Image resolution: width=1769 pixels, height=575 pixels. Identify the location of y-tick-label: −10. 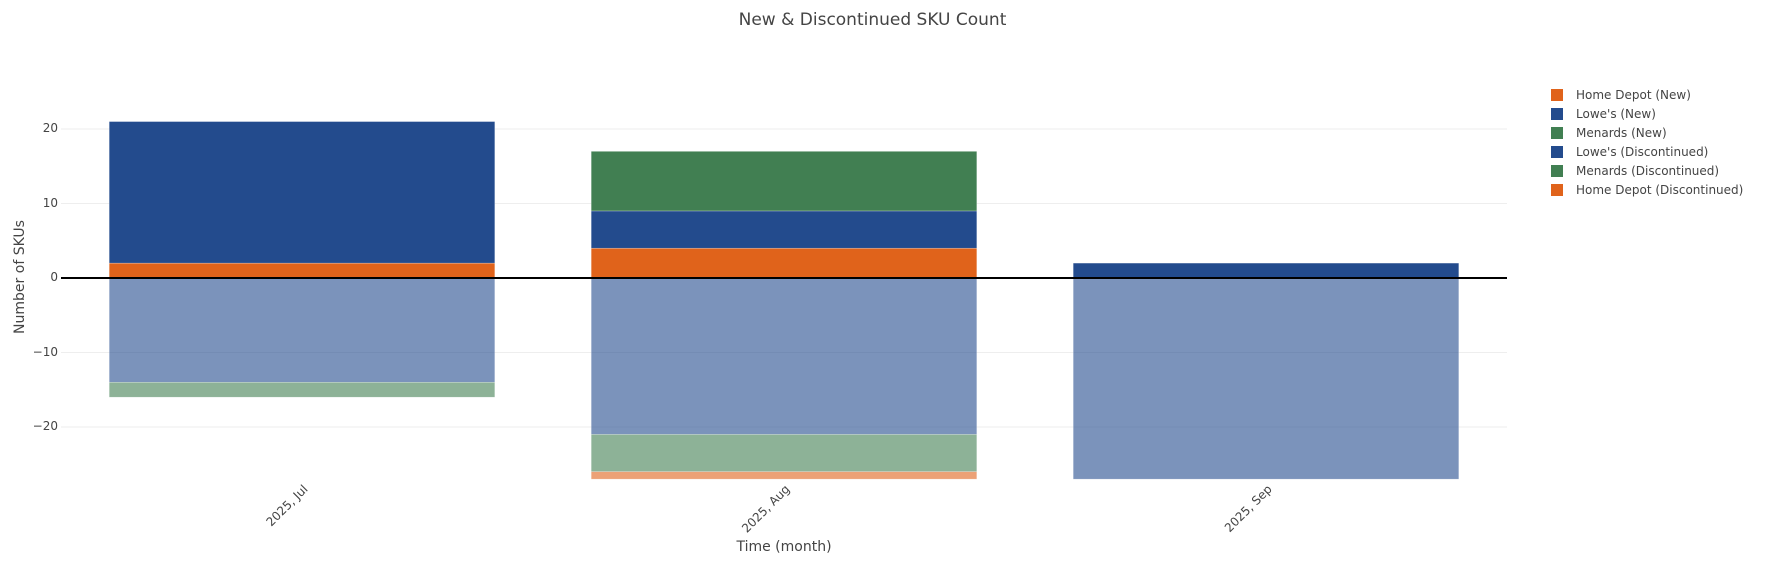
(45, 351).